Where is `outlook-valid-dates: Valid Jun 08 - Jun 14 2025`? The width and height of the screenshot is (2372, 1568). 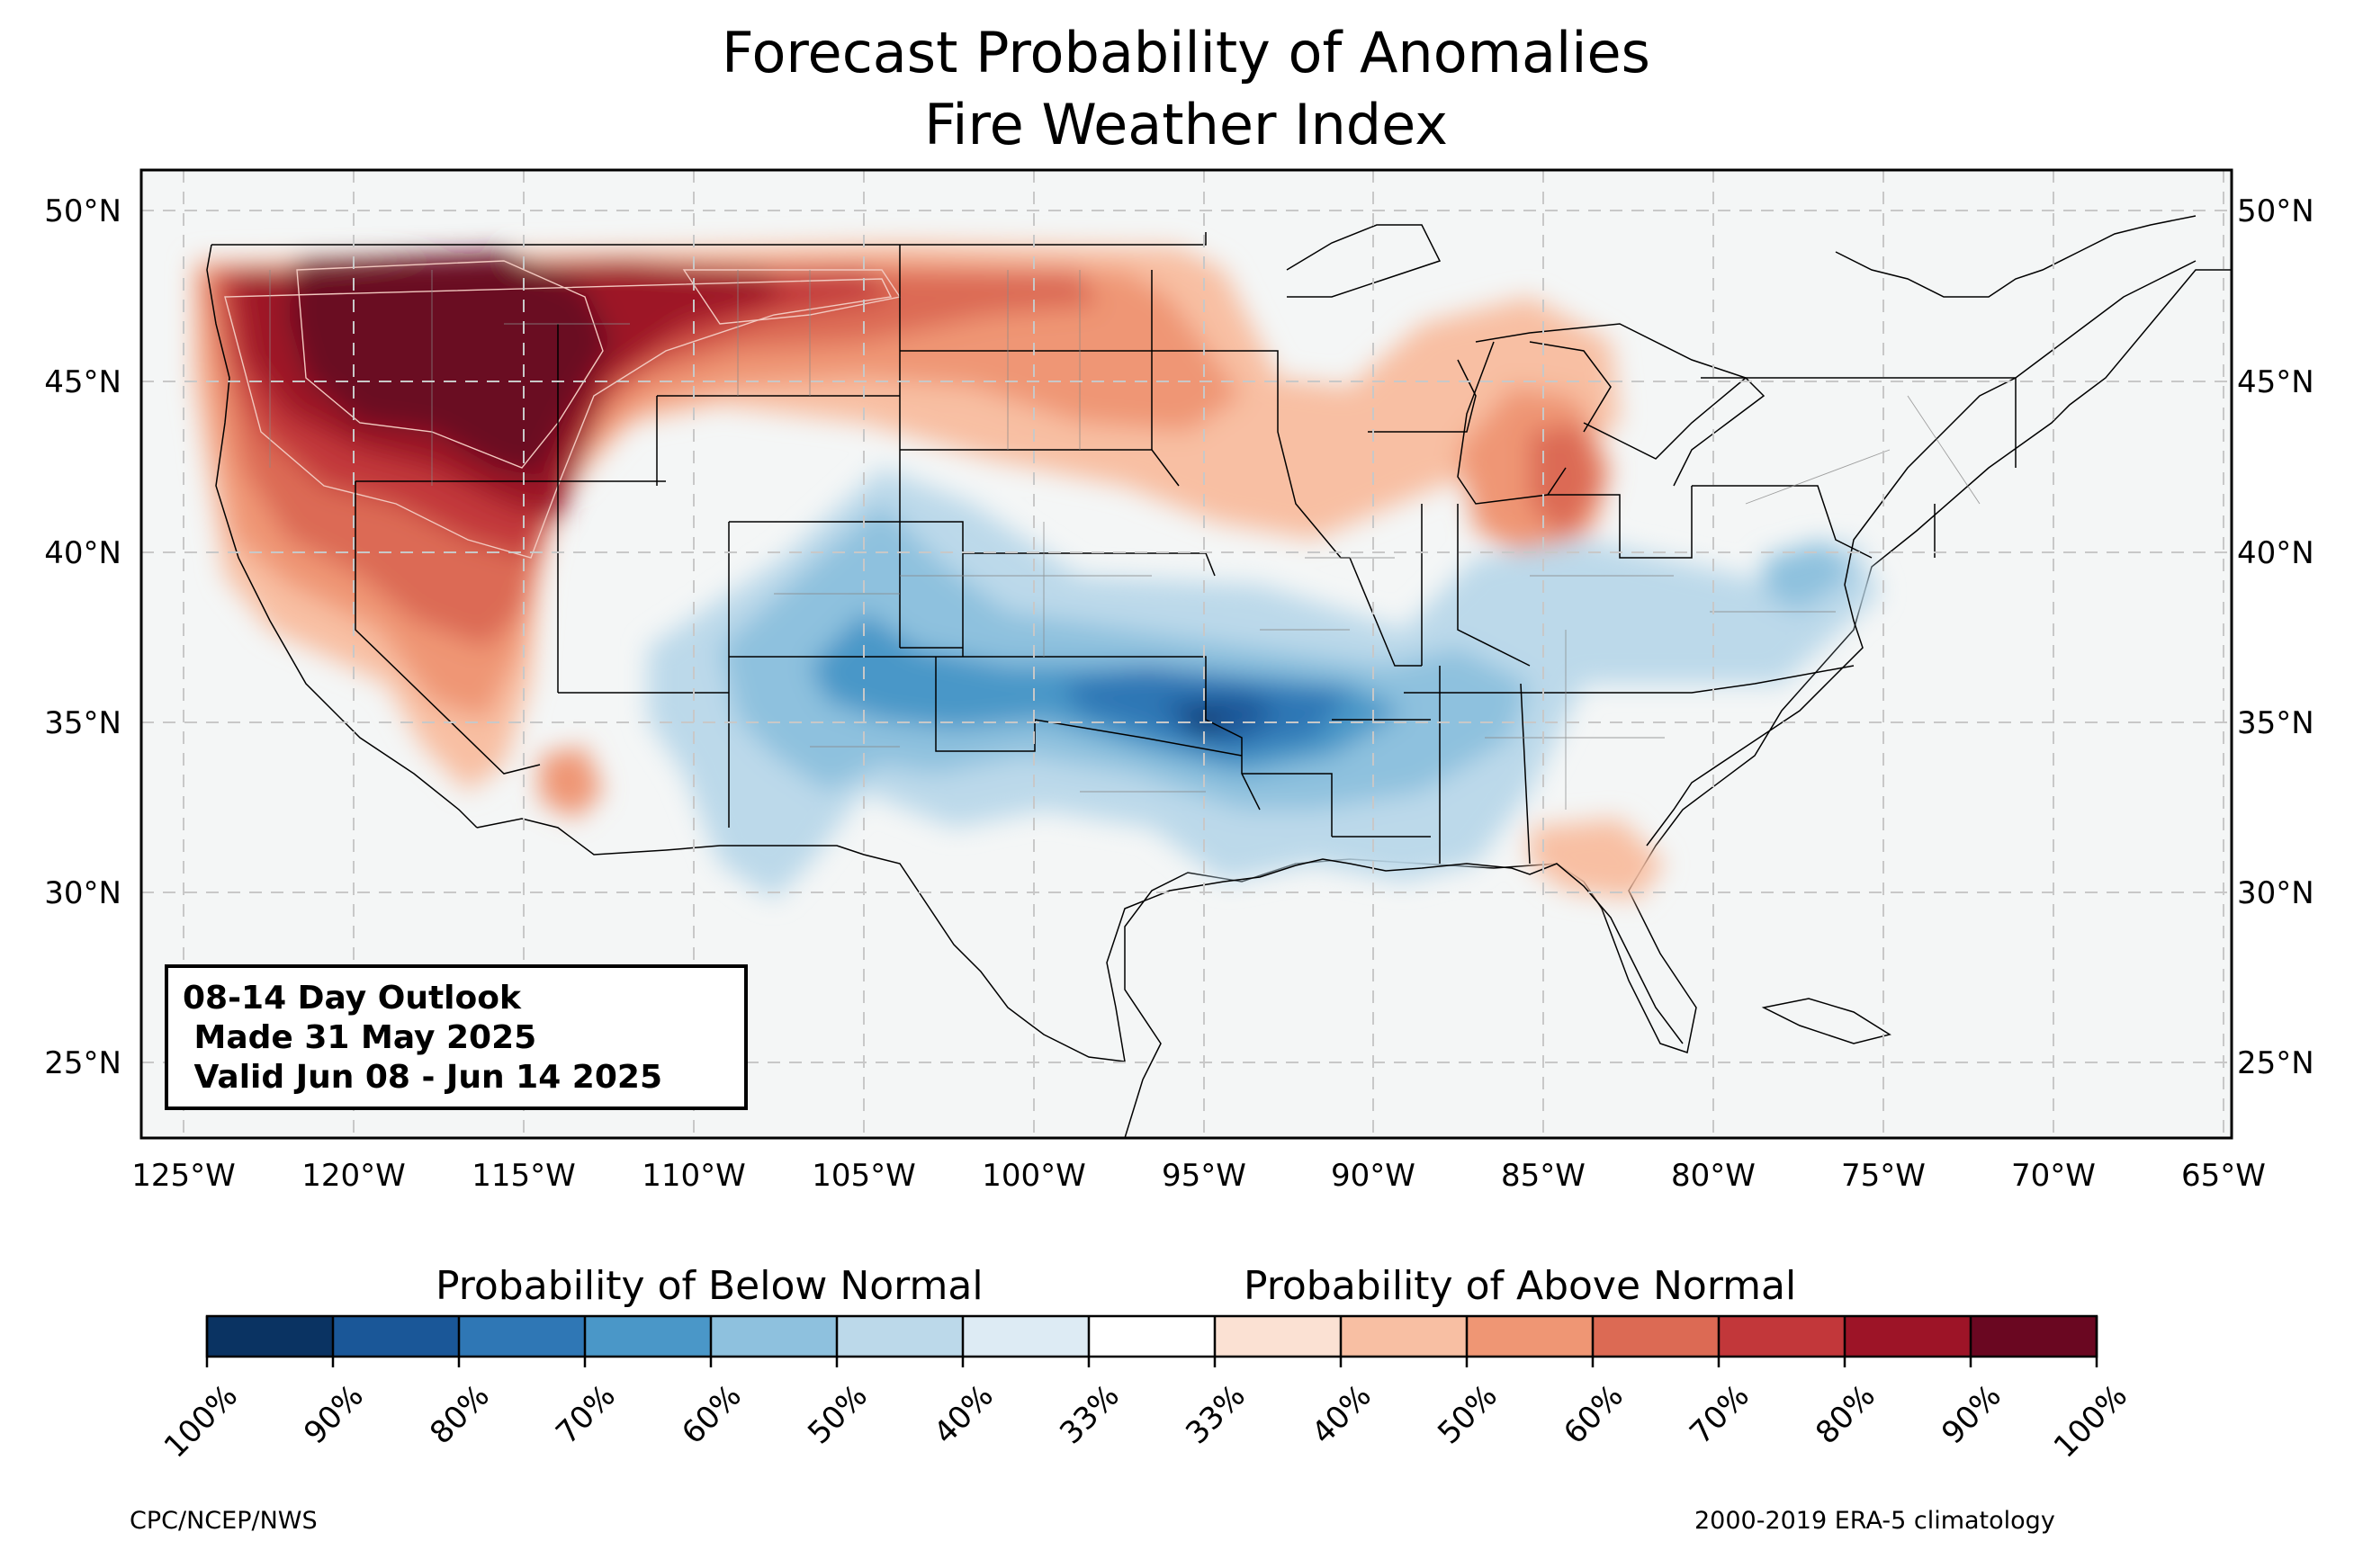
outlook-valid-dates: Valid Jun 08 - Jun 14 2025 is located at coordinates (423, 1077).